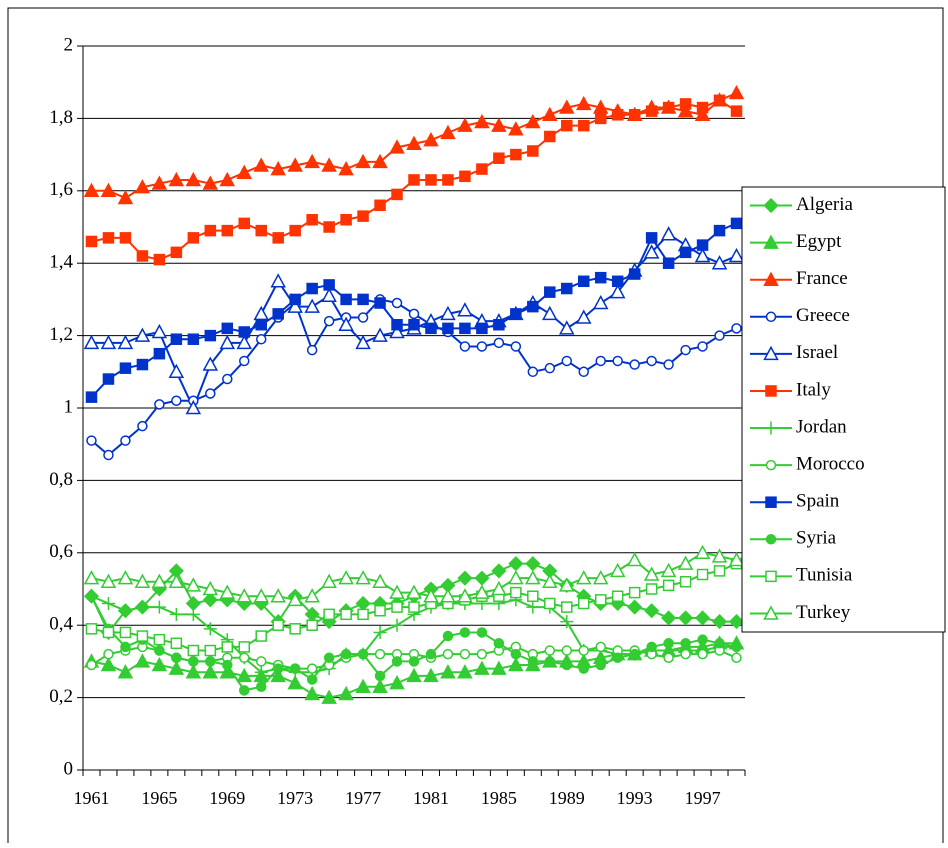 The width and height of the screenshot is (948, 848). What do you see at coordinates (69, 406) in the screenshot?
I see `y-tick-label: 1` at bounding box center [69, 406].